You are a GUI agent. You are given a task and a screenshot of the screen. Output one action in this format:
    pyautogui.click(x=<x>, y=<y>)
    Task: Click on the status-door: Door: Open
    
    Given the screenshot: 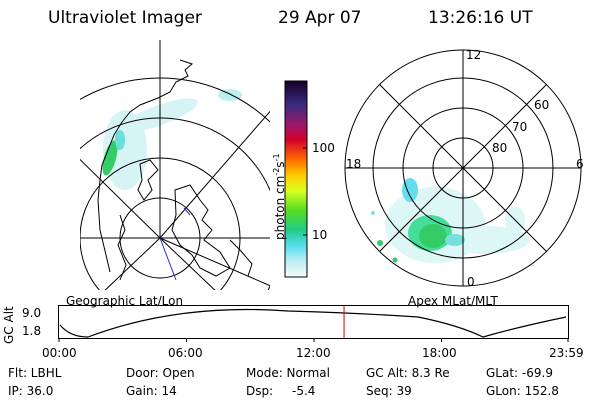 What is the action you would take?
    pyautogui.click(x=160, y=373)
    